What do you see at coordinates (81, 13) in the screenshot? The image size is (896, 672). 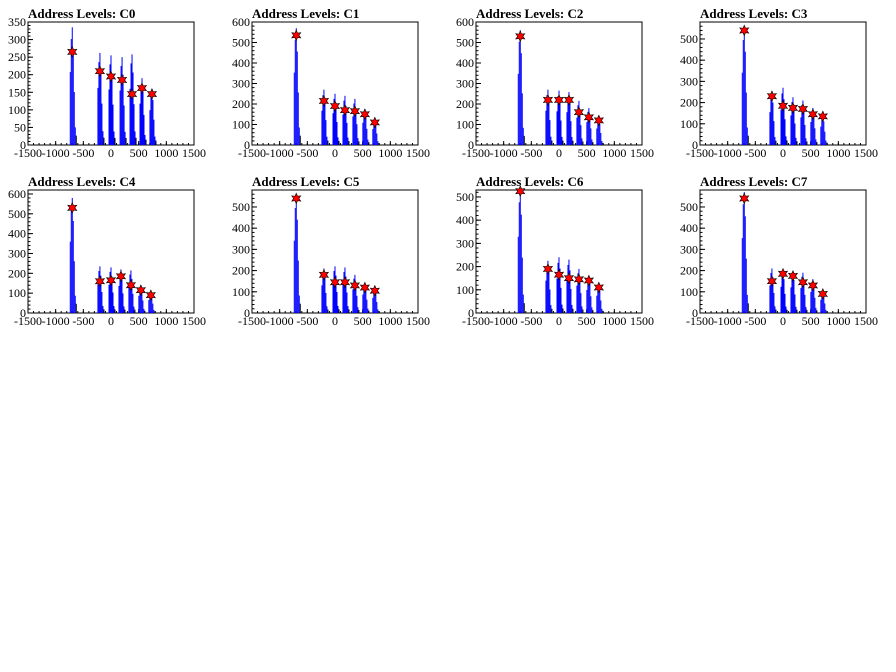 I see `chart-title: Address Levels: C0` at bounding box center [81, 13].